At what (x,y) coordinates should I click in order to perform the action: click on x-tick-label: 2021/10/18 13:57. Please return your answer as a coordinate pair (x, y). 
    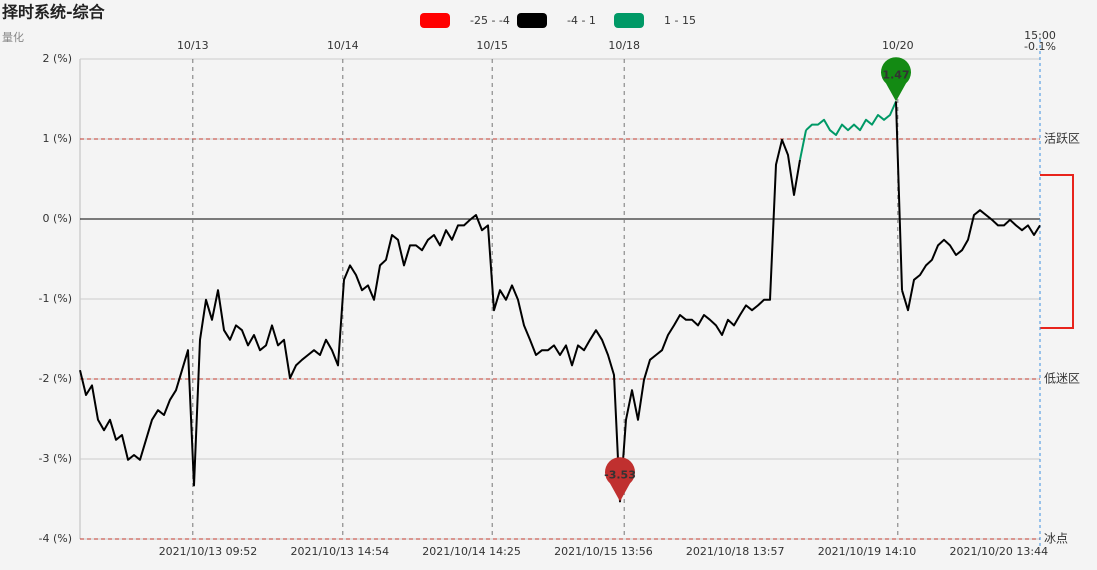
    Looking at the image, I should click on (735, 551).